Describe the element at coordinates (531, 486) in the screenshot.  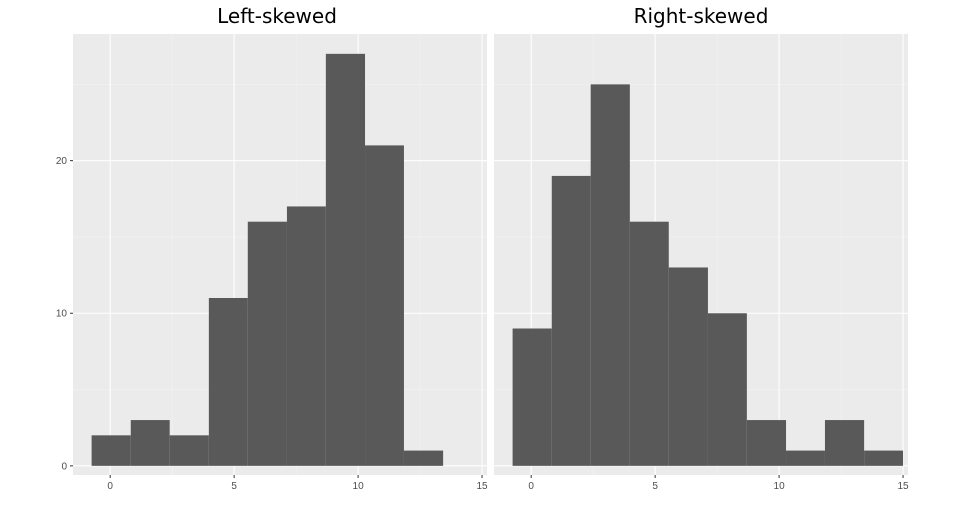
I see `x-tick-label-right-0: 0` at that location.